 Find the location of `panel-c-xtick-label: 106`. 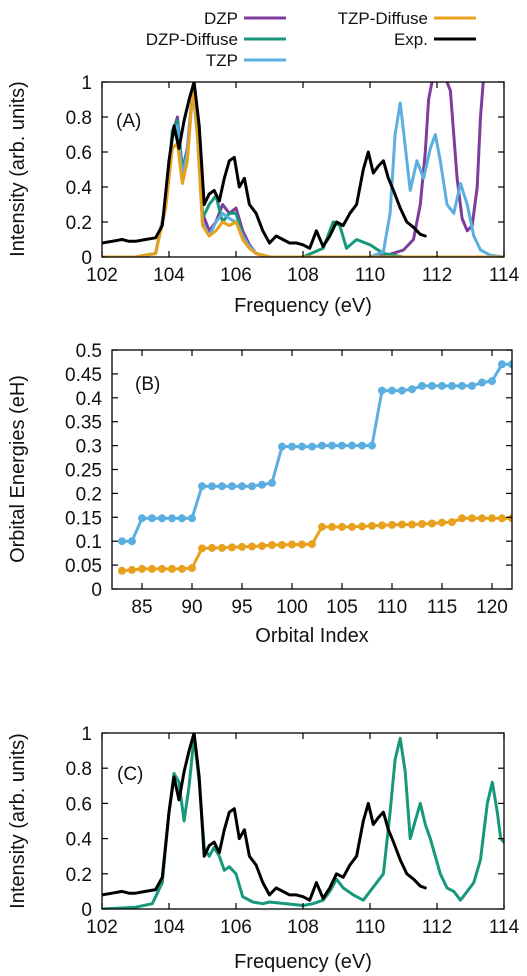

panel-c-xtick-label: 106 is located at coordinates (236, 927).